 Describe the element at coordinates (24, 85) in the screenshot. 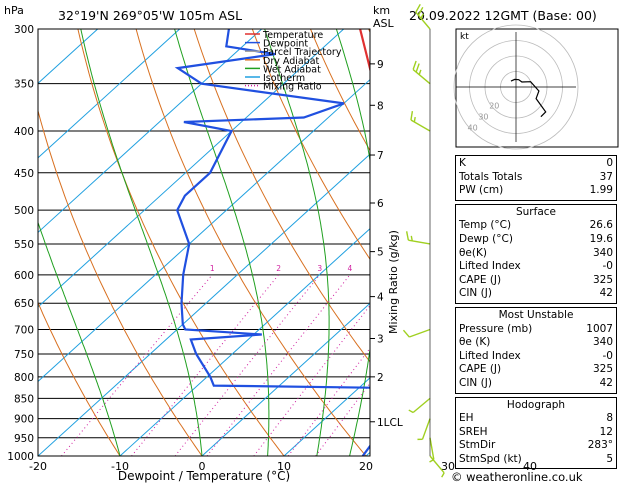

I see `pressure-tick-label: 350` at that location.